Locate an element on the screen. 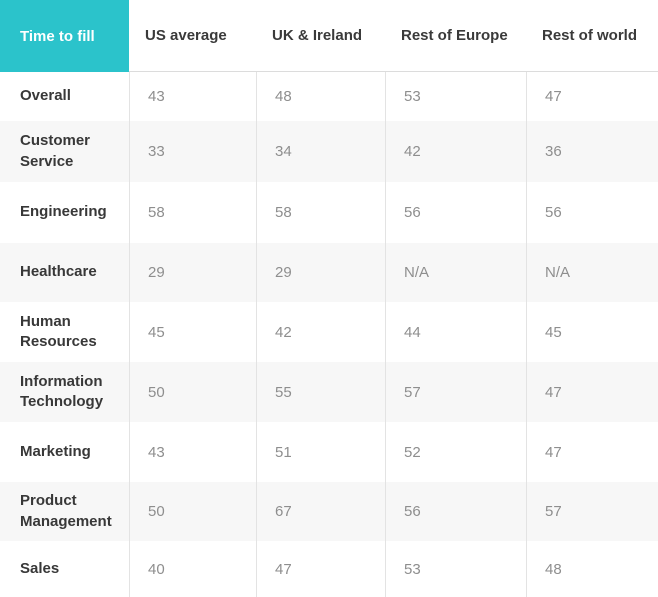  table-row: Overall 43 48 53 47 is located at coordinates (329, 96).